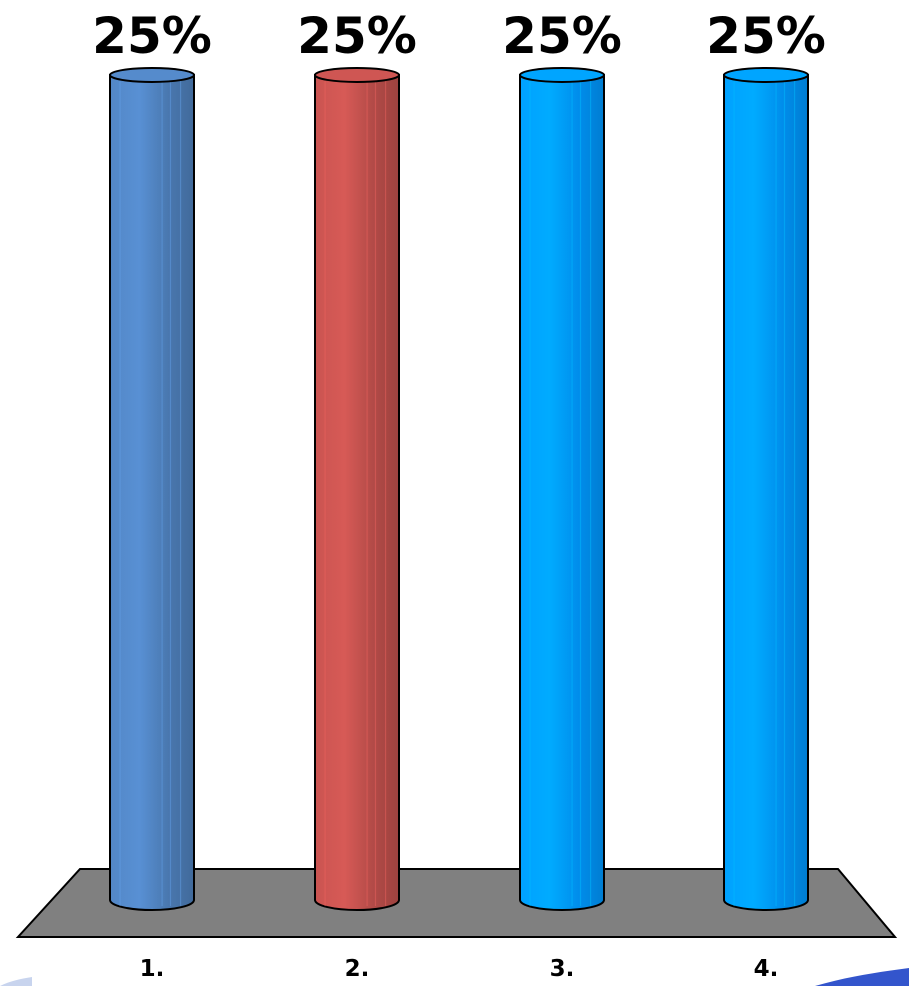 The image size is (909, 986). I want to click on corner-swoosh-decoration, so click(862, 977).